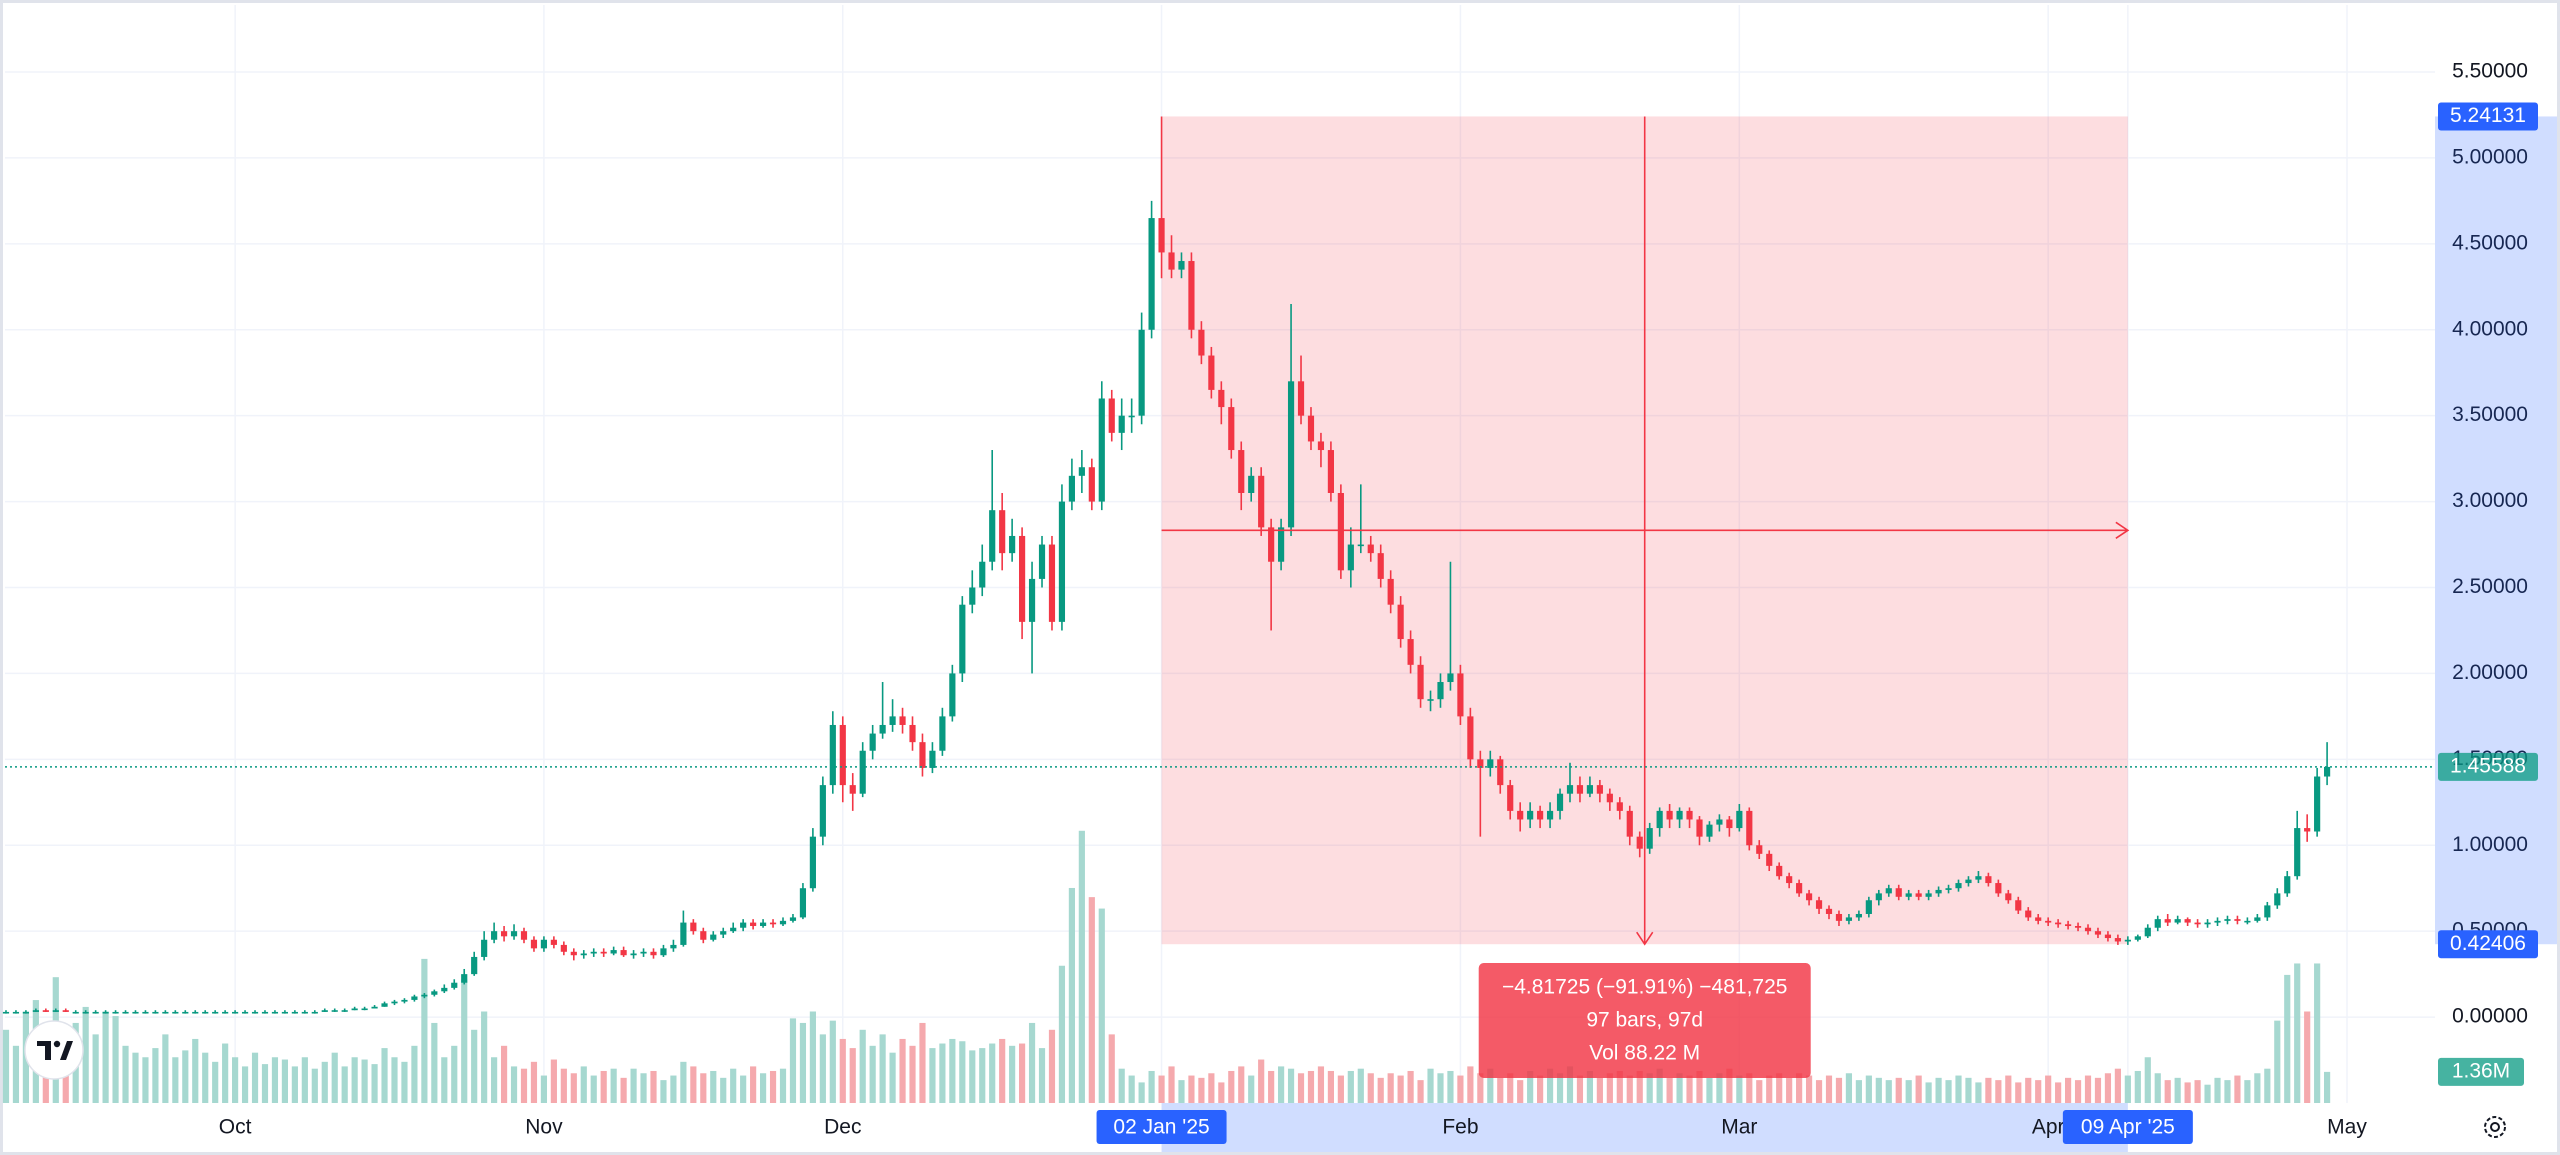 This screenshot has height=1155, width=2560. What do you see at coordinates (2490, 672) in the screenshot?
I see `y-tick-label: 2.00000` at bounding box center [2490, 672].